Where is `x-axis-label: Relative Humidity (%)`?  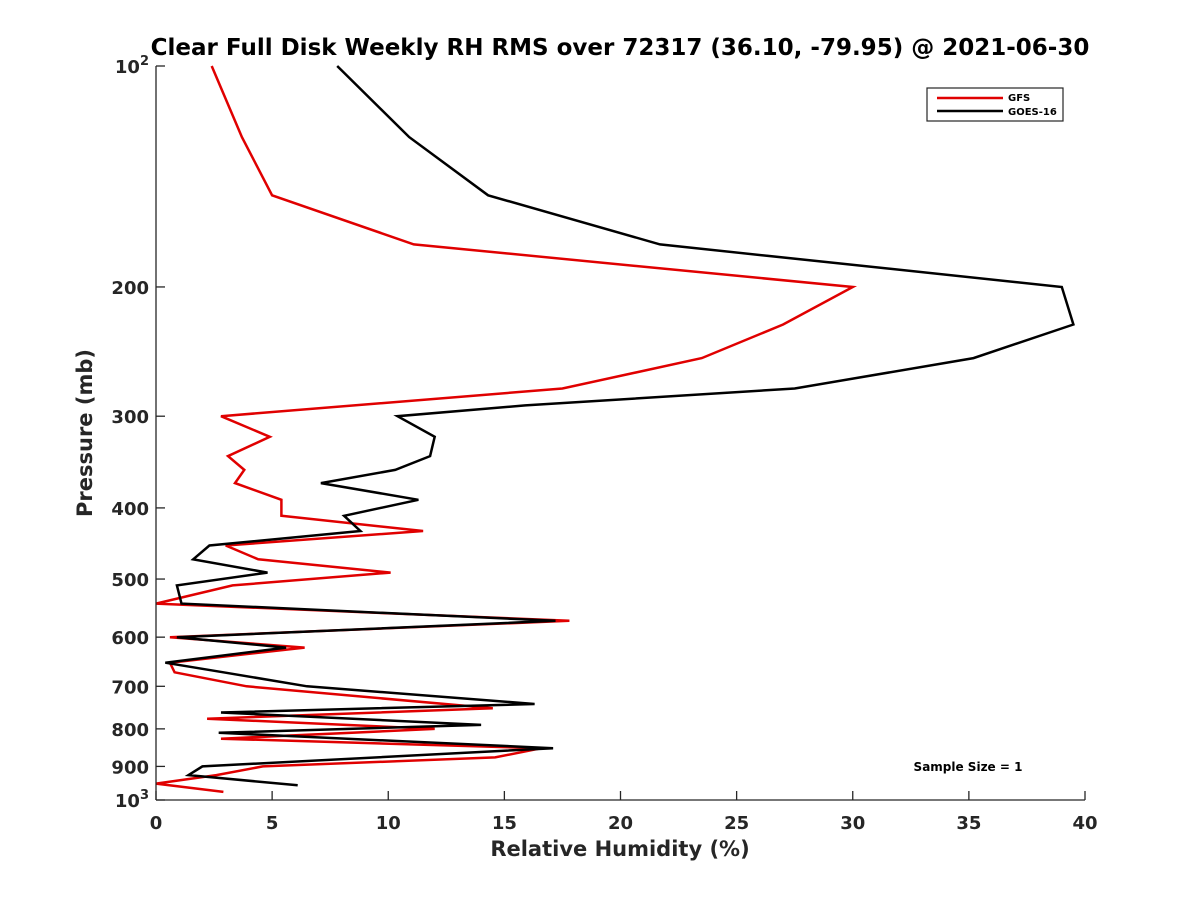 x-axis-label: Relative Humidity (%) is located at coordinates (619, 849).